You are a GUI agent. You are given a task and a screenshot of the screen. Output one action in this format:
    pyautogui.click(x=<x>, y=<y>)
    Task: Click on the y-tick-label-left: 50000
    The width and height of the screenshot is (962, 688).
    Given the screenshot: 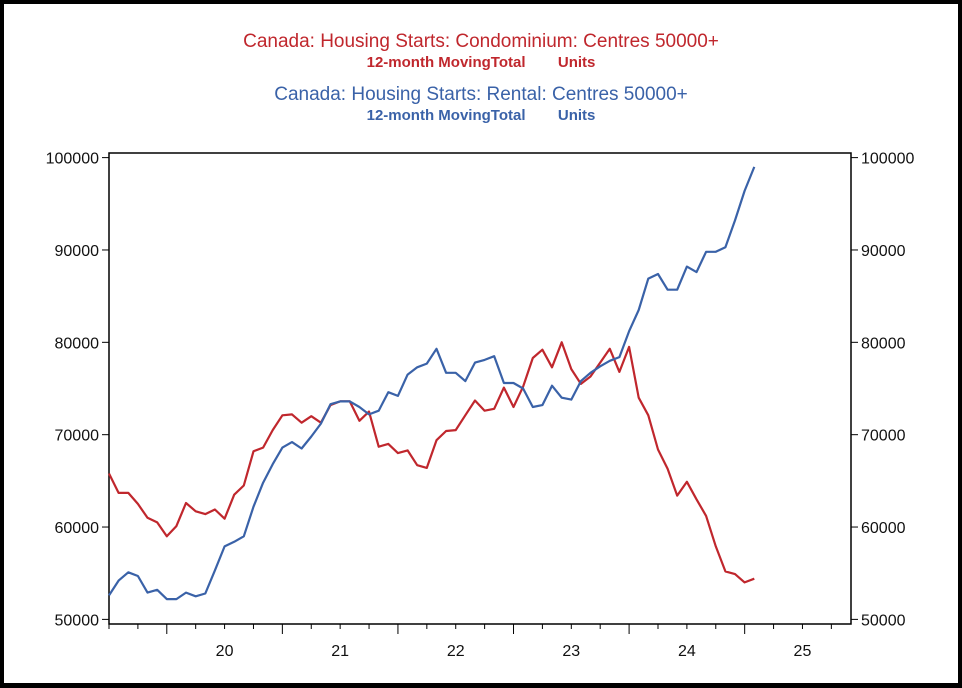 What is the action you would take?
    pyautogui.click(x=77, y=620)
    